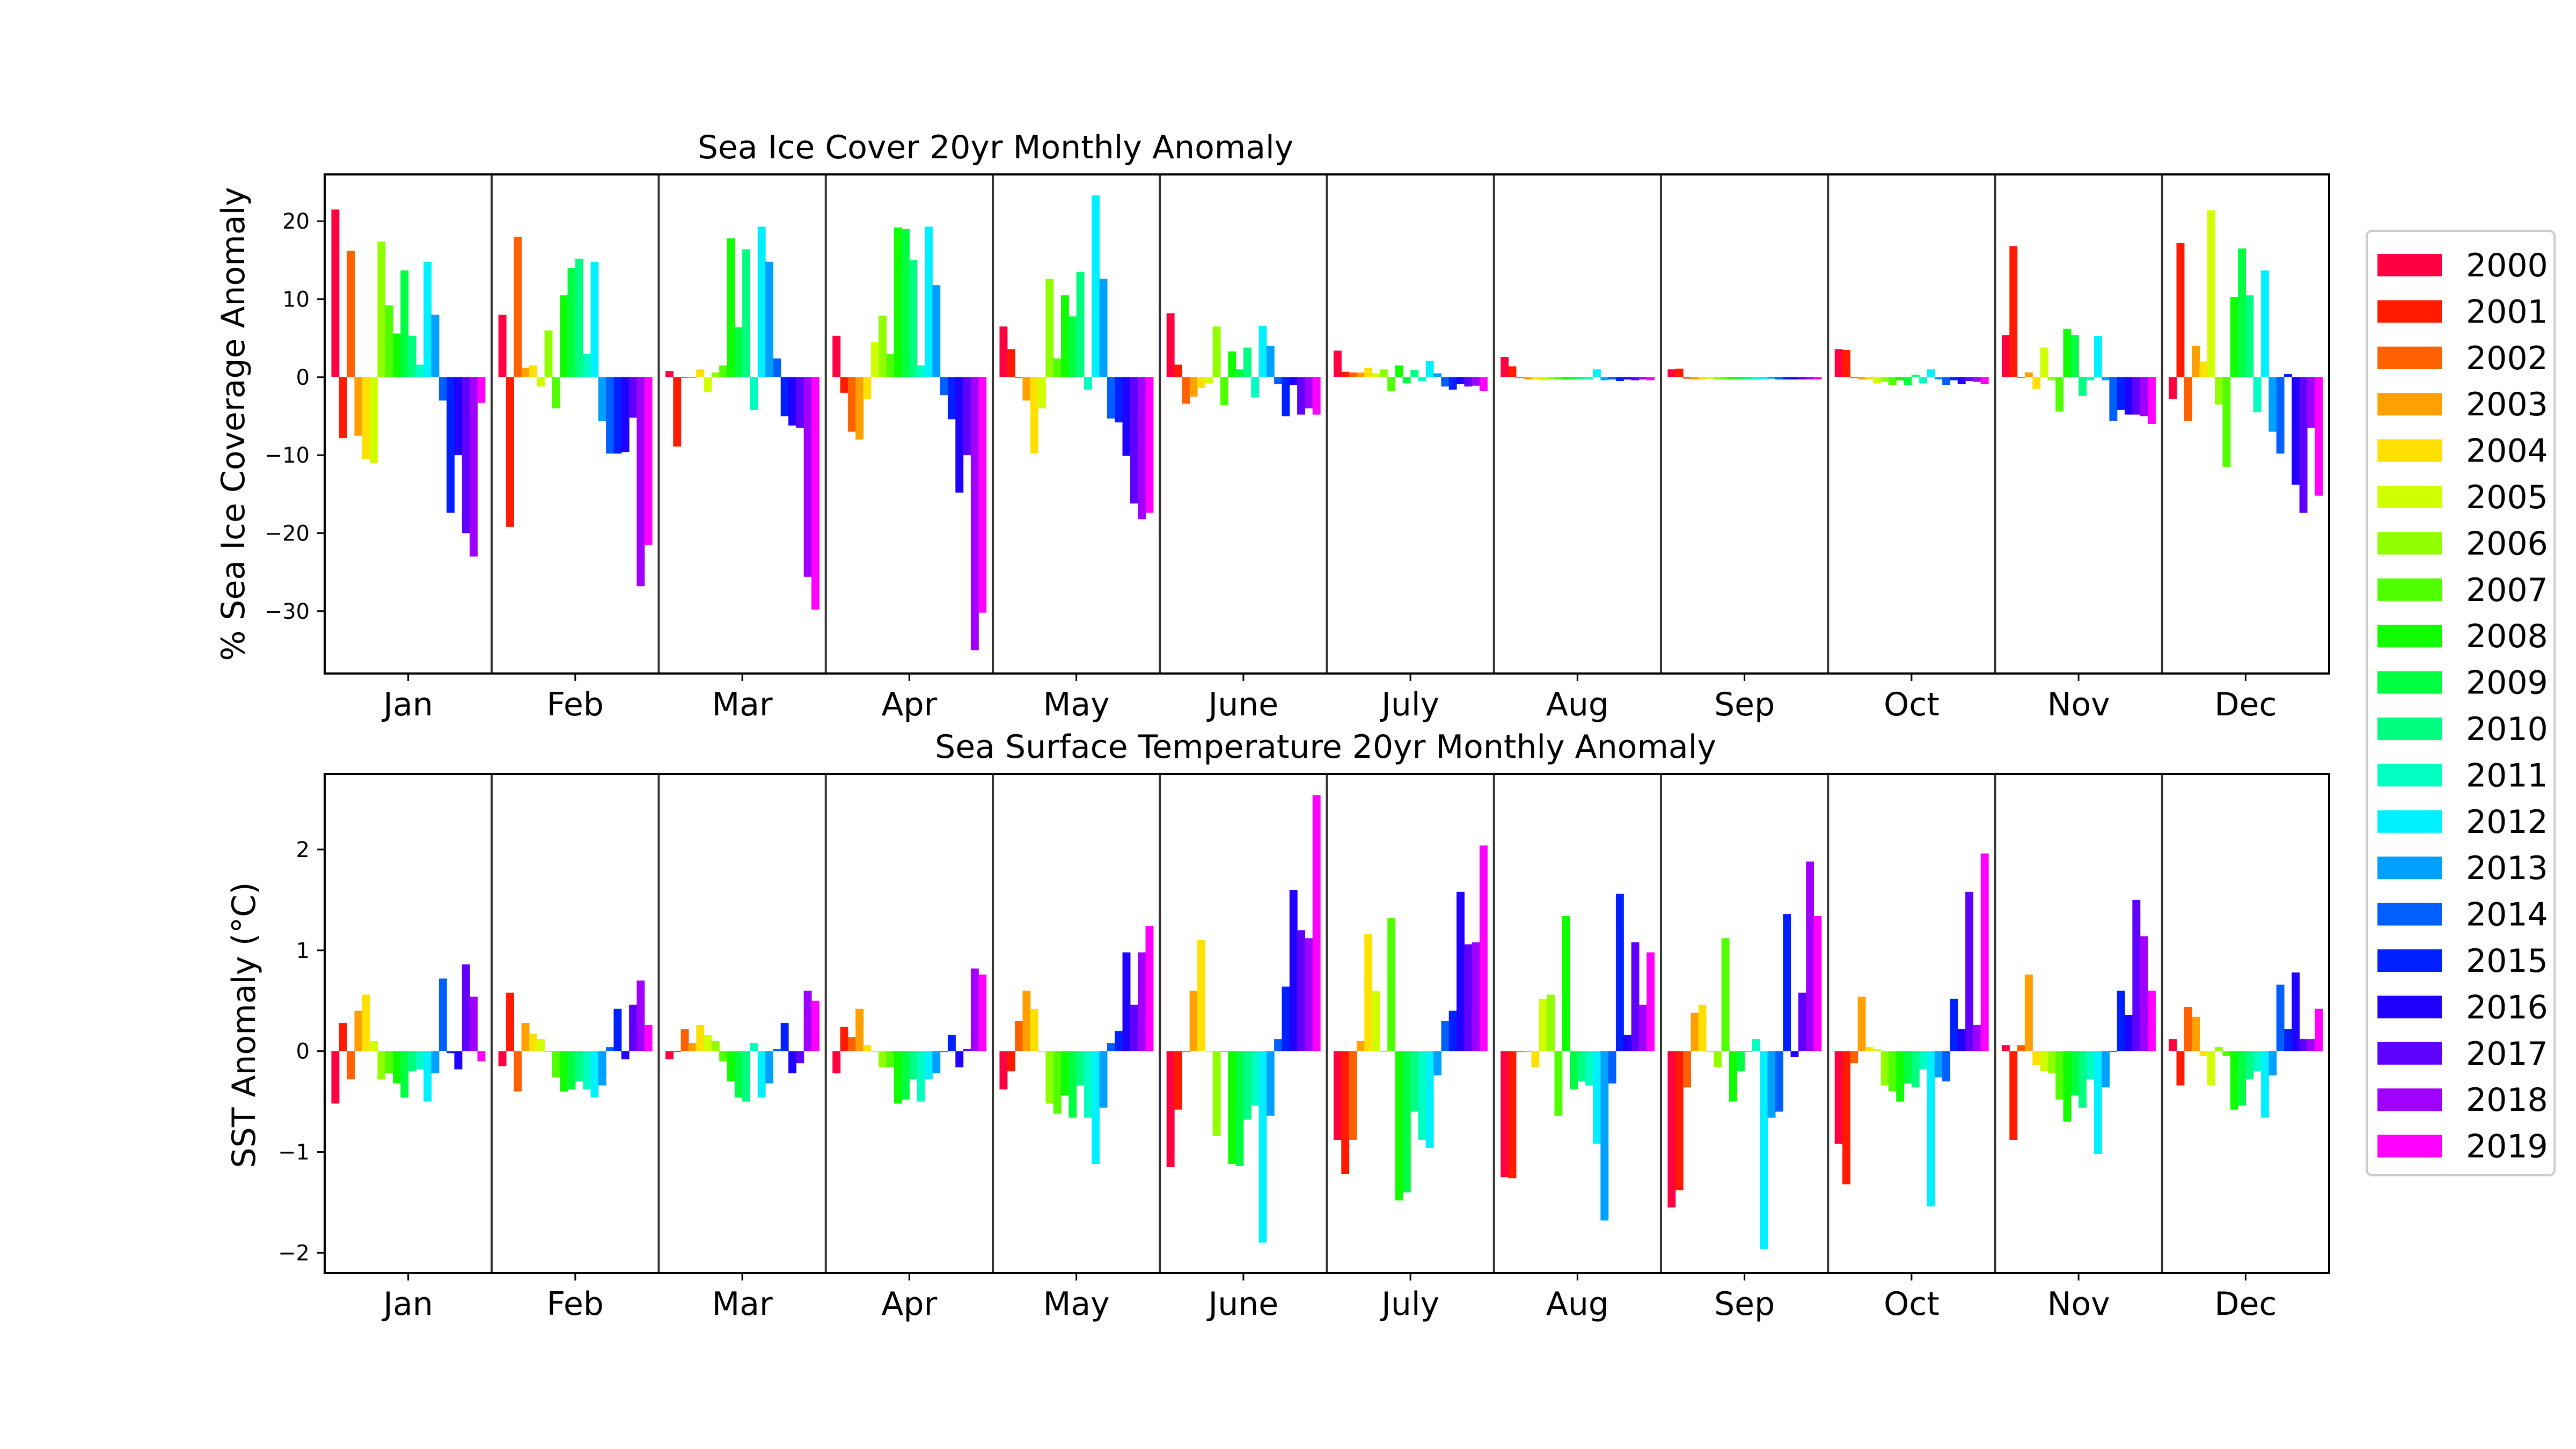 The width and height of the screenshot is (2576, 1449). I want to click on sea-ice-bar-2000-July, so click(1337, 363).